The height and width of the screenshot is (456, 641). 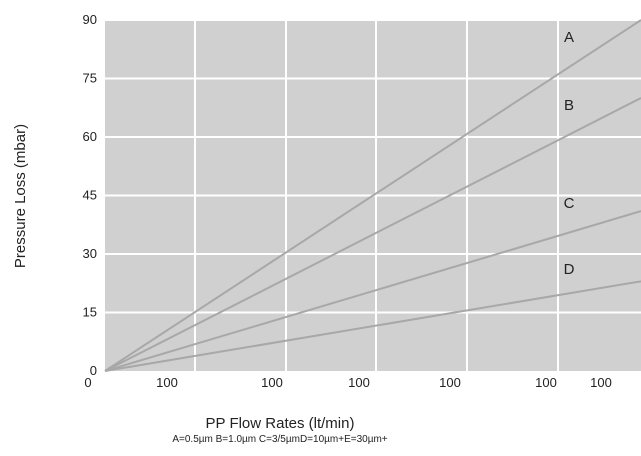 I want to click on x-axis-title: PP Flow Rates (lt/min), so click(x=280, y=423).